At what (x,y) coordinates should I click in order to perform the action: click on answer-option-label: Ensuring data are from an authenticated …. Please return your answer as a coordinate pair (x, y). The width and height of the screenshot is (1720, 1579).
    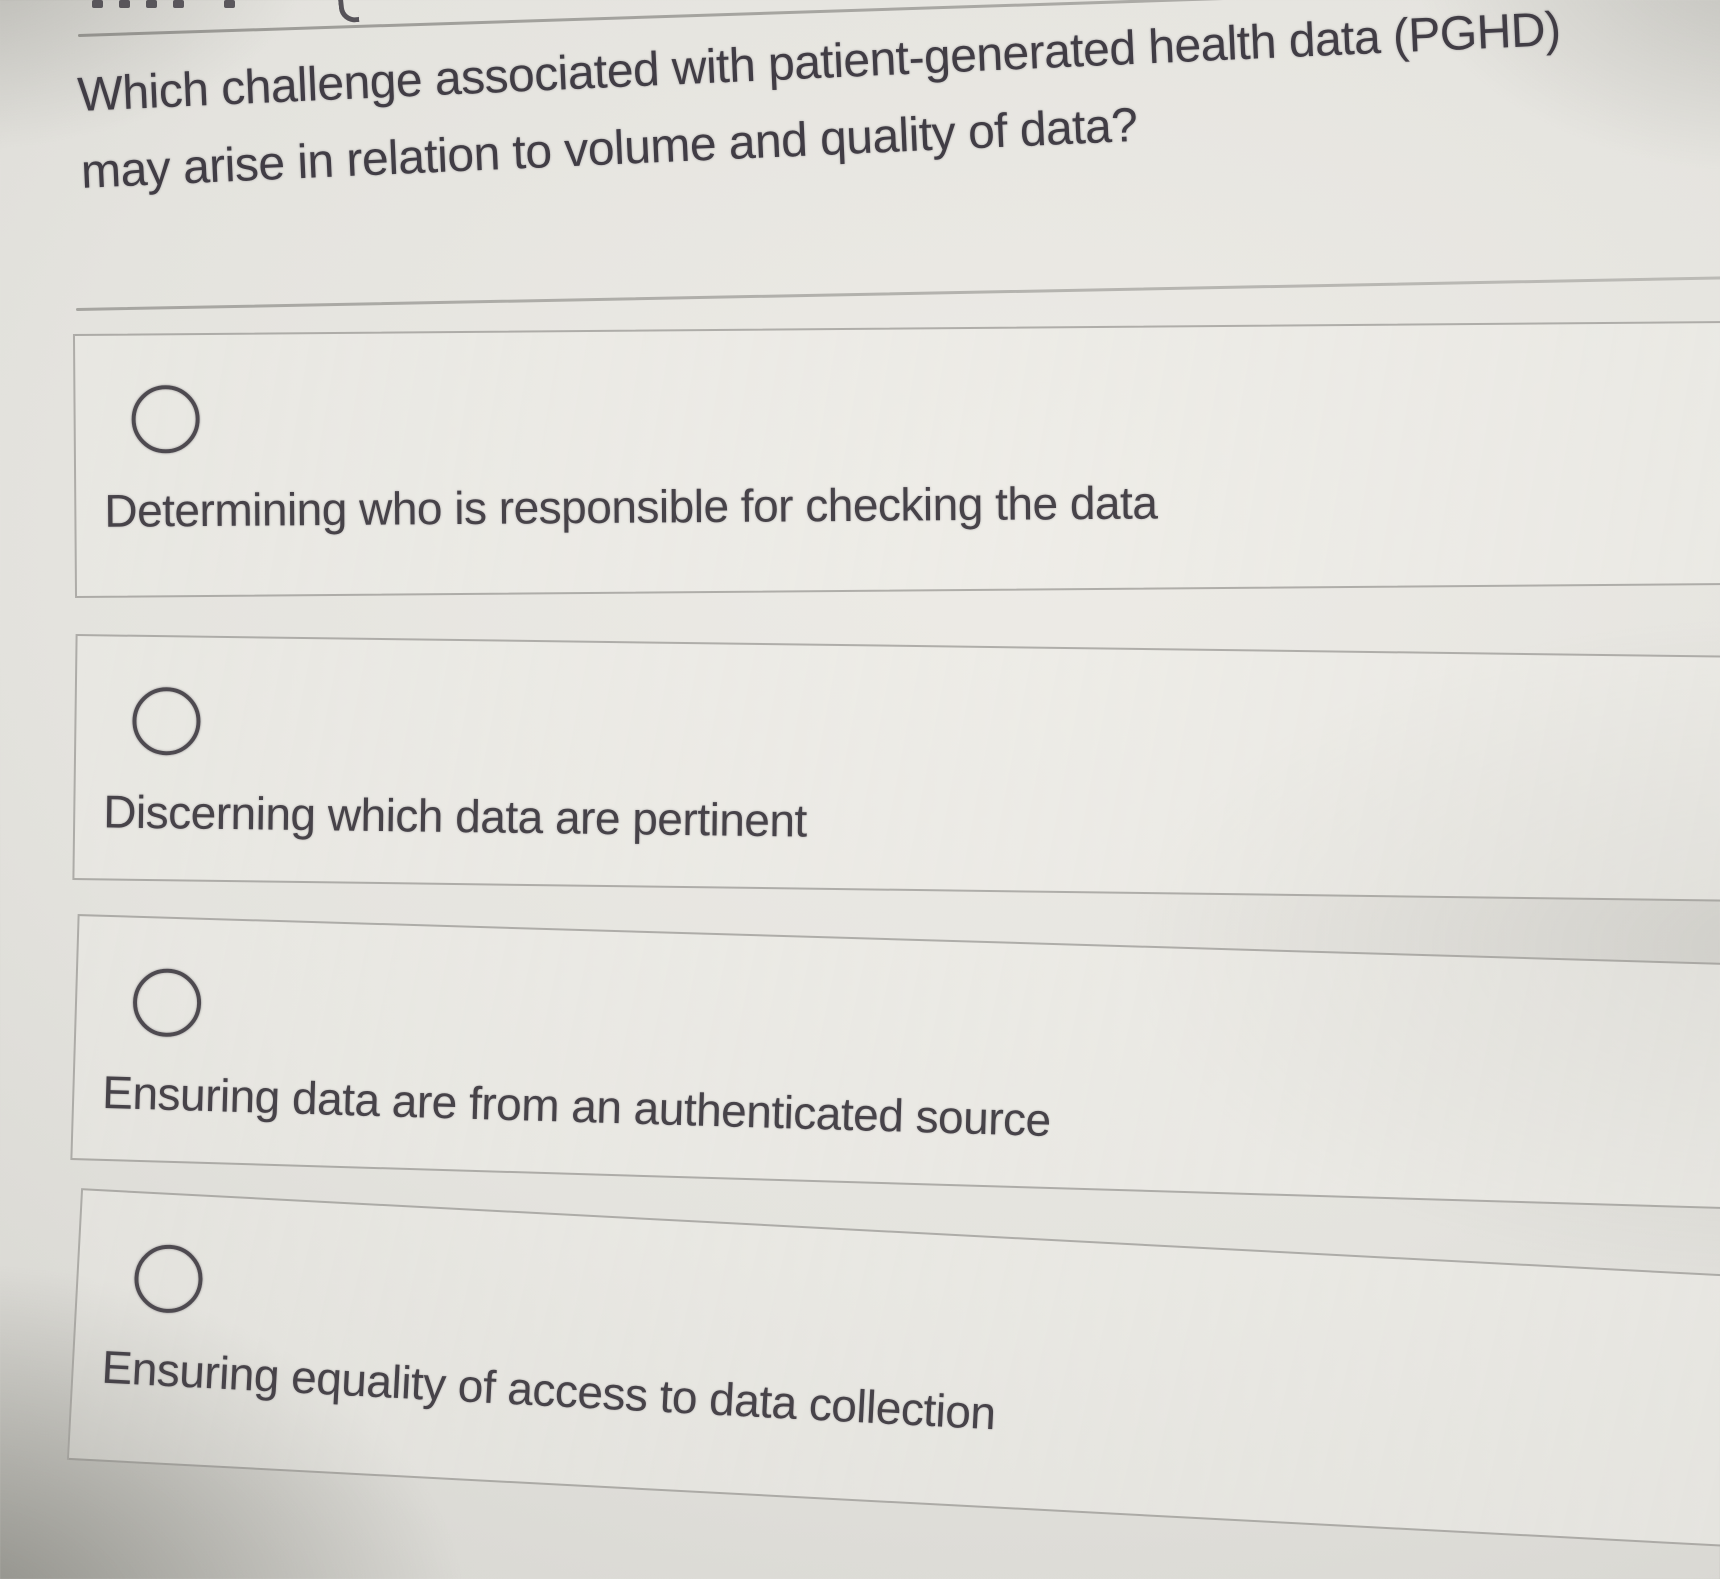
    Looking at the image, I should click on (576, 1105).